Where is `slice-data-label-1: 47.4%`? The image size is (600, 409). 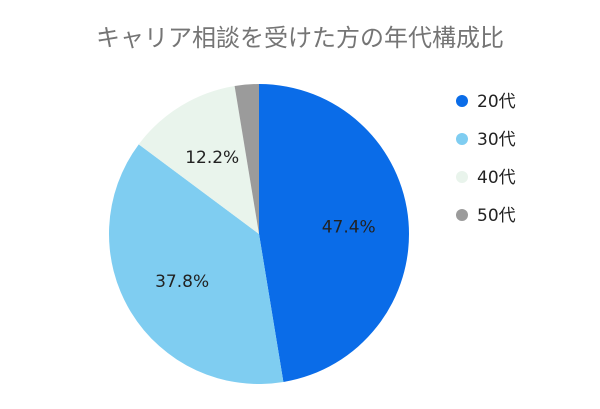 slice-data-label-1: 47.4% is located at coordinates (349, 228).